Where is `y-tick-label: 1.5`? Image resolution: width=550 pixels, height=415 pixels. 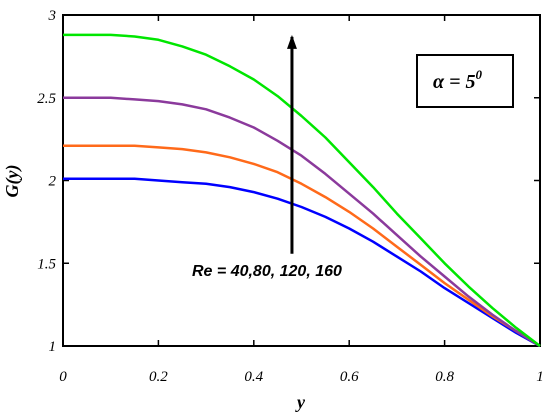 y-tick-label: 1.5 is located at coordinates (46, 264).